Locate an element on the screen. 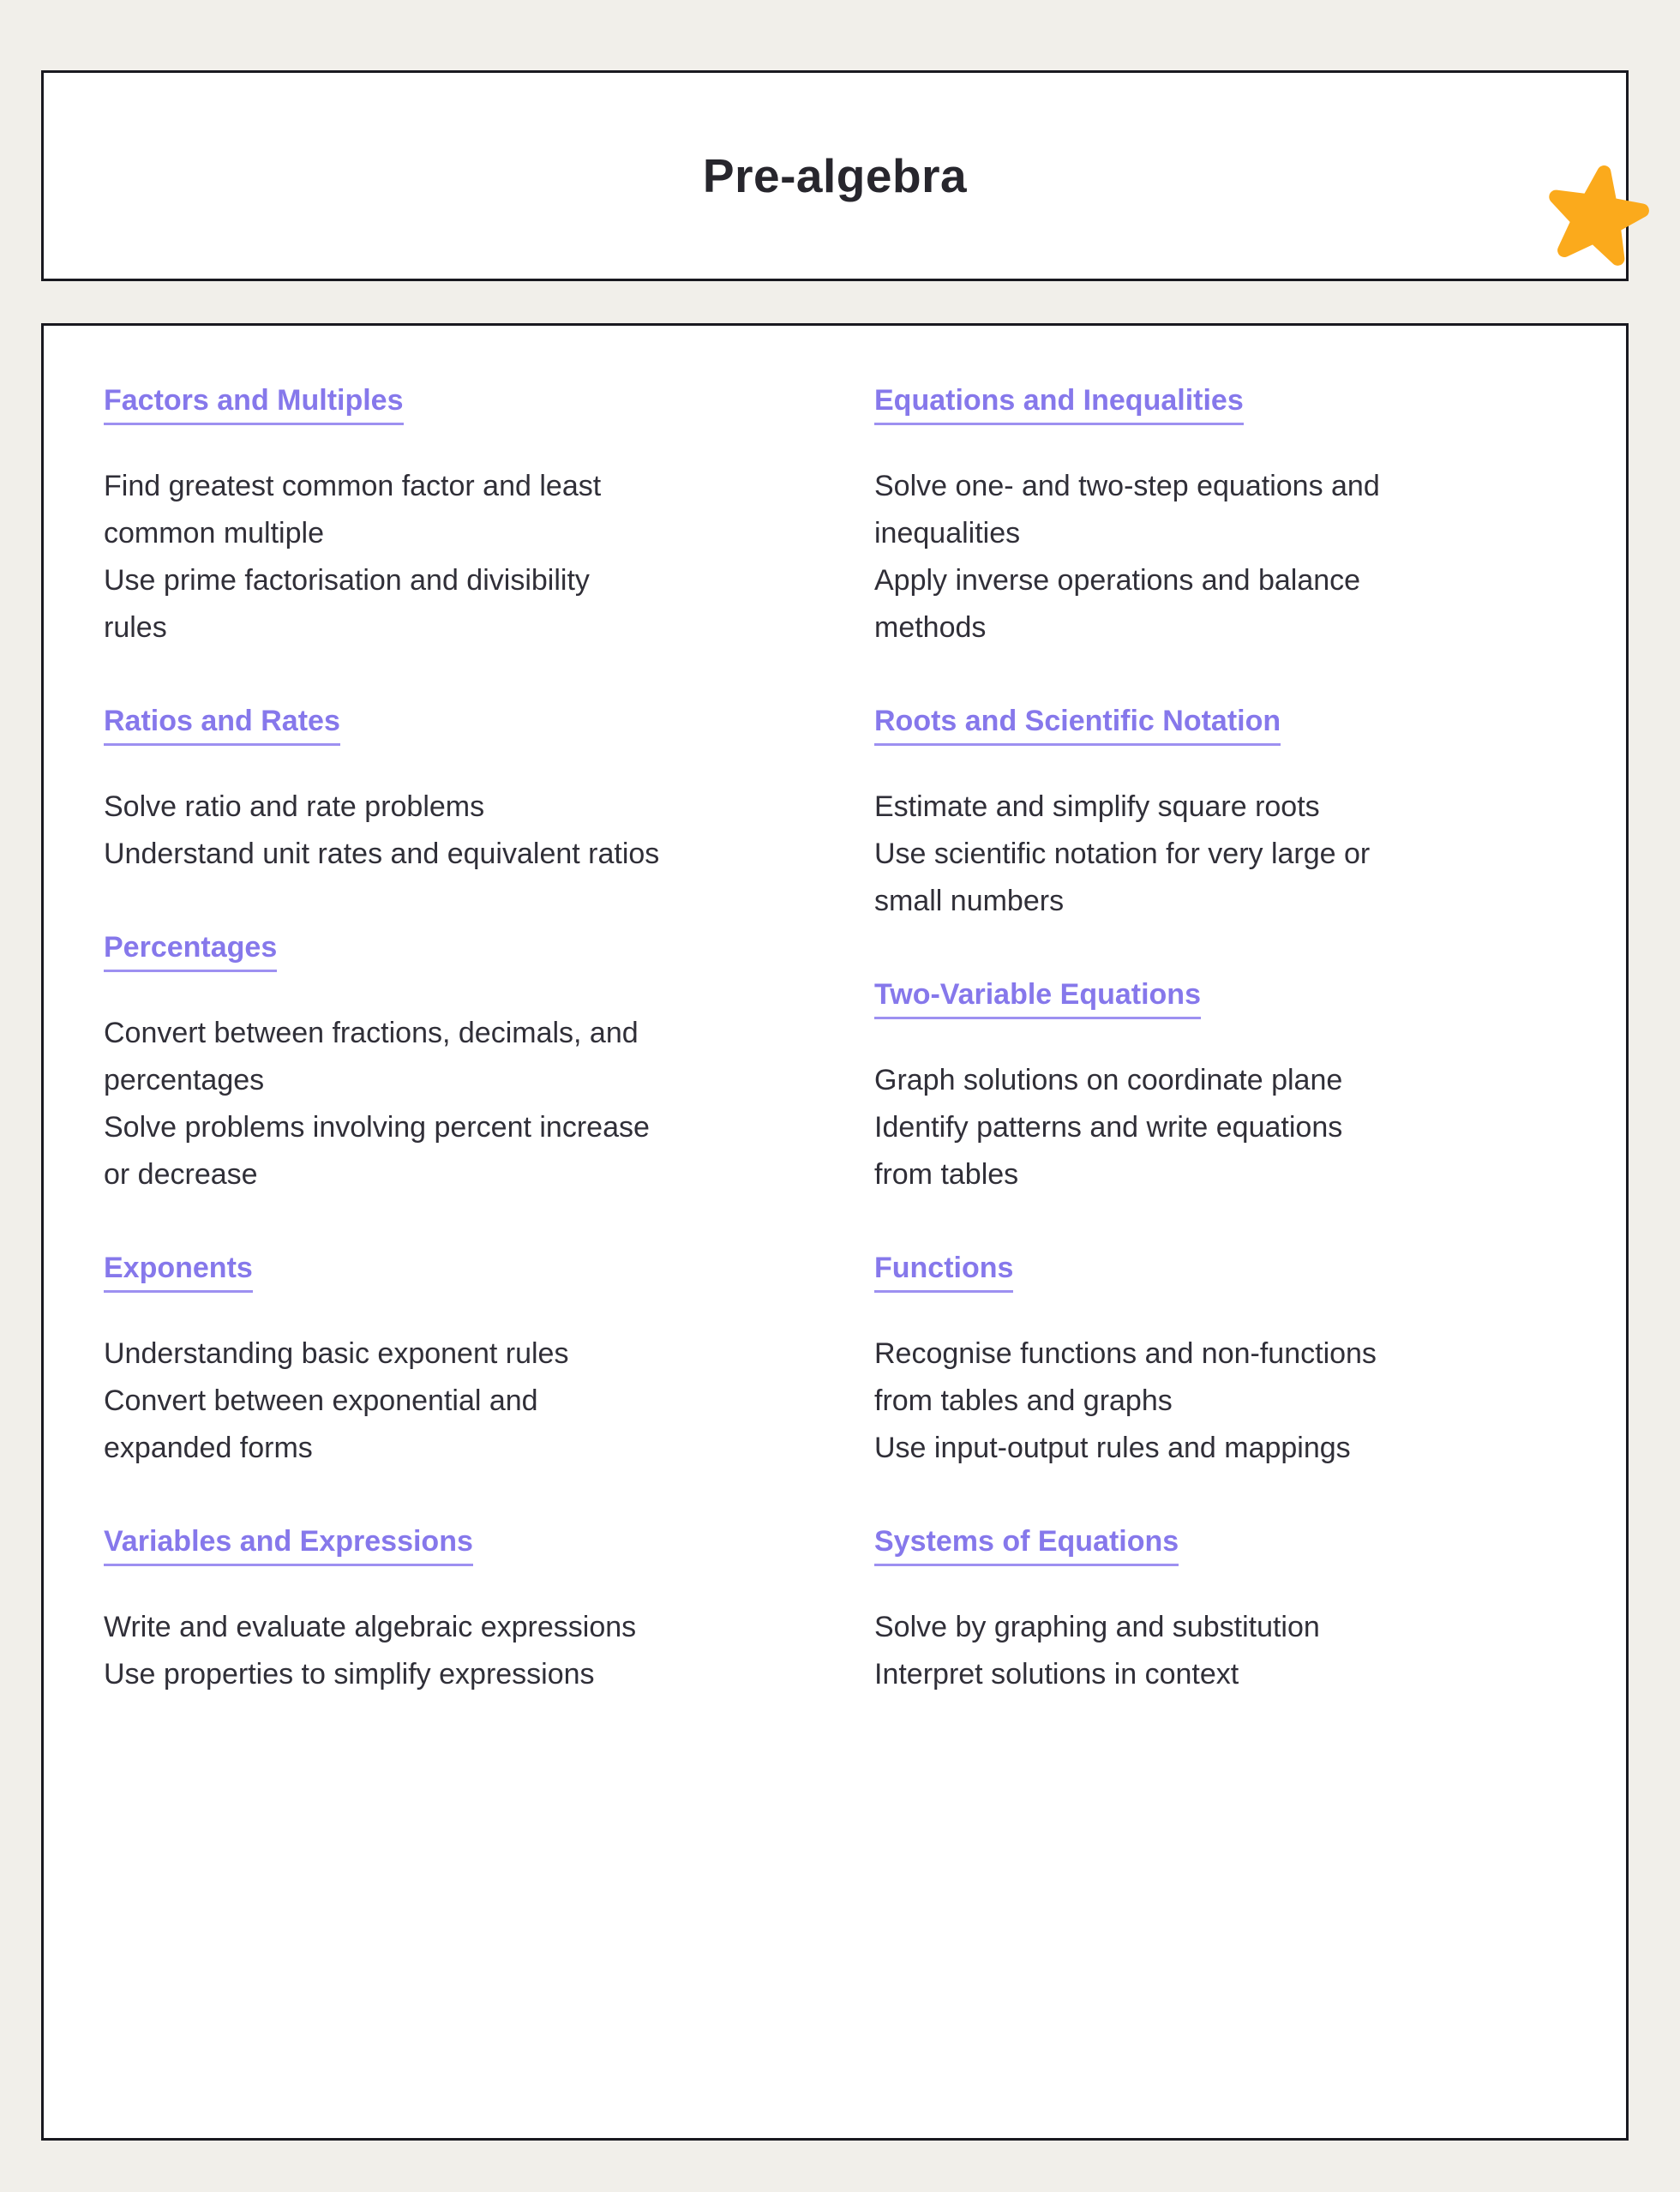 This screenshot has width=1680, height=2192. topic-detail-line: Graph solutions on coordinate plane is located at coordinates (1108, 1080).